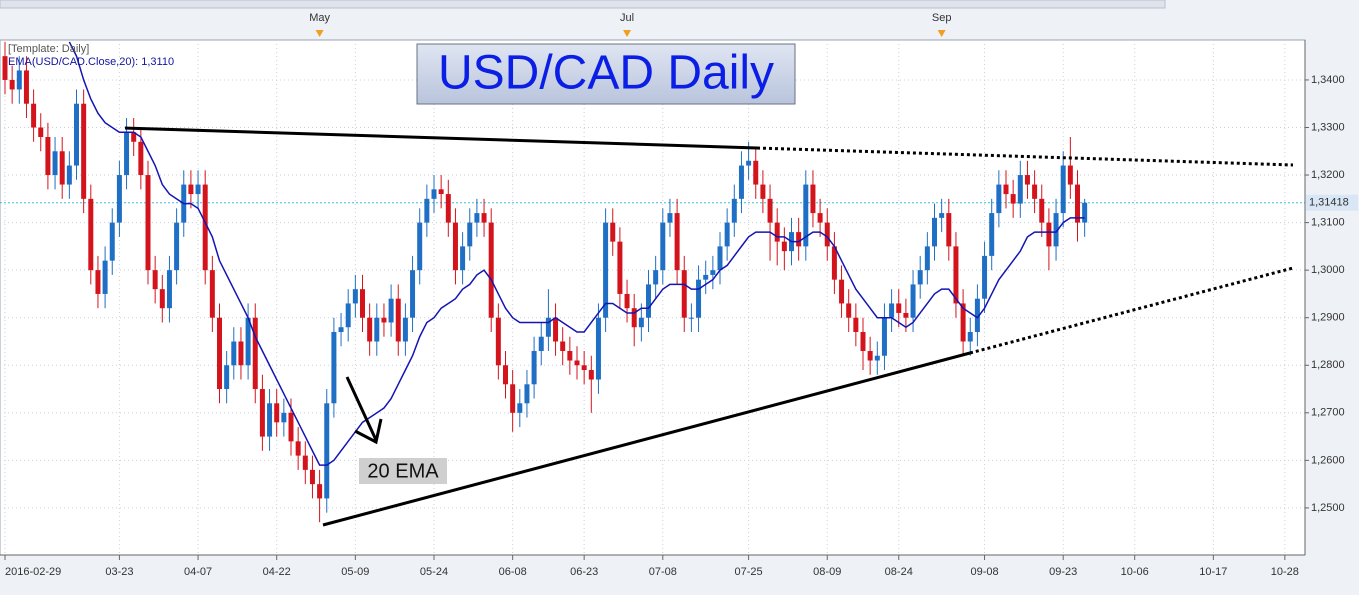  Describe the element at coordinates (942, 18) in the screenshot. I see `month-label: Sep` at that location.